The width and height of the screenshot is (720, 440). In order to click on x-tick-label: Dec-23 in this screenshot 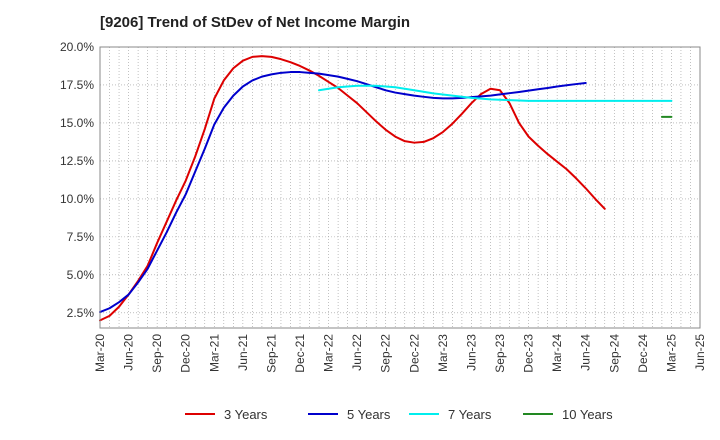, I will do `click(529, 353)`.